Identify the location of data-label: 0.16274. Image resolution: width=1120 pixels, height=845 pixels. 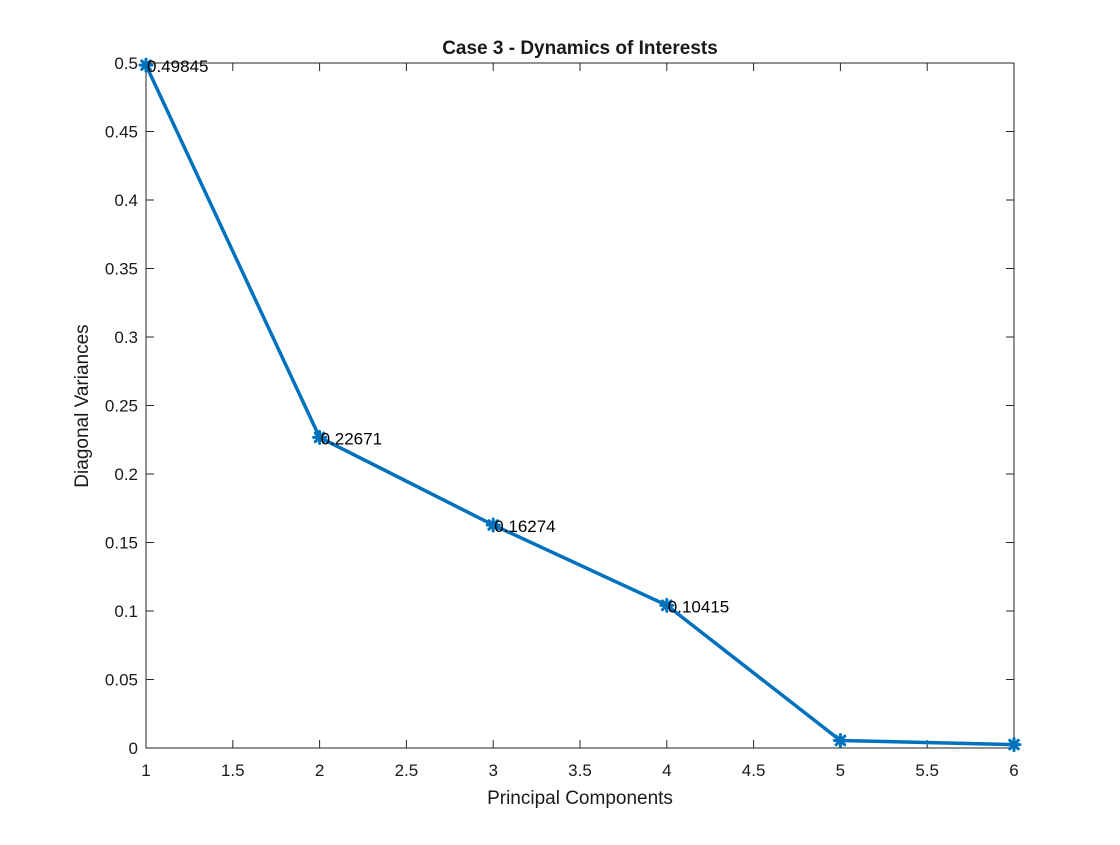
(524, 526).